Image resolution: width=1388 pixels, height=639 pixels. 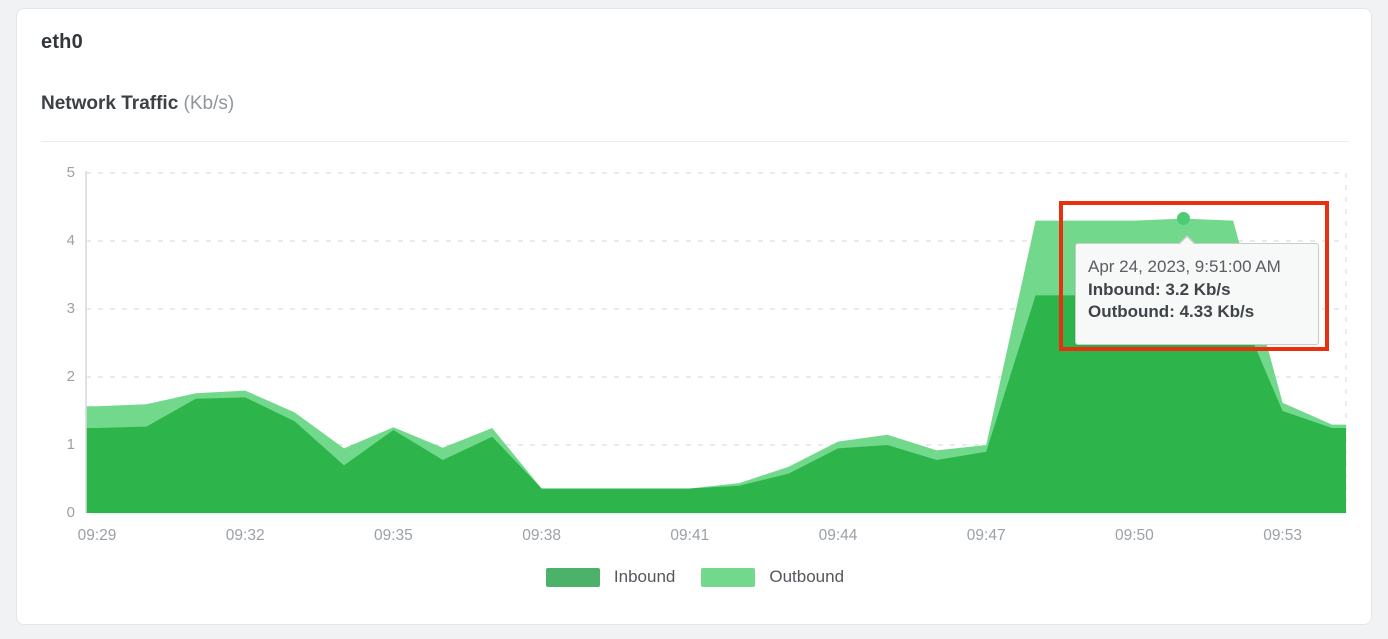 I want to click on legend-item-outbound: Outbound, so click(x=772, y=577).